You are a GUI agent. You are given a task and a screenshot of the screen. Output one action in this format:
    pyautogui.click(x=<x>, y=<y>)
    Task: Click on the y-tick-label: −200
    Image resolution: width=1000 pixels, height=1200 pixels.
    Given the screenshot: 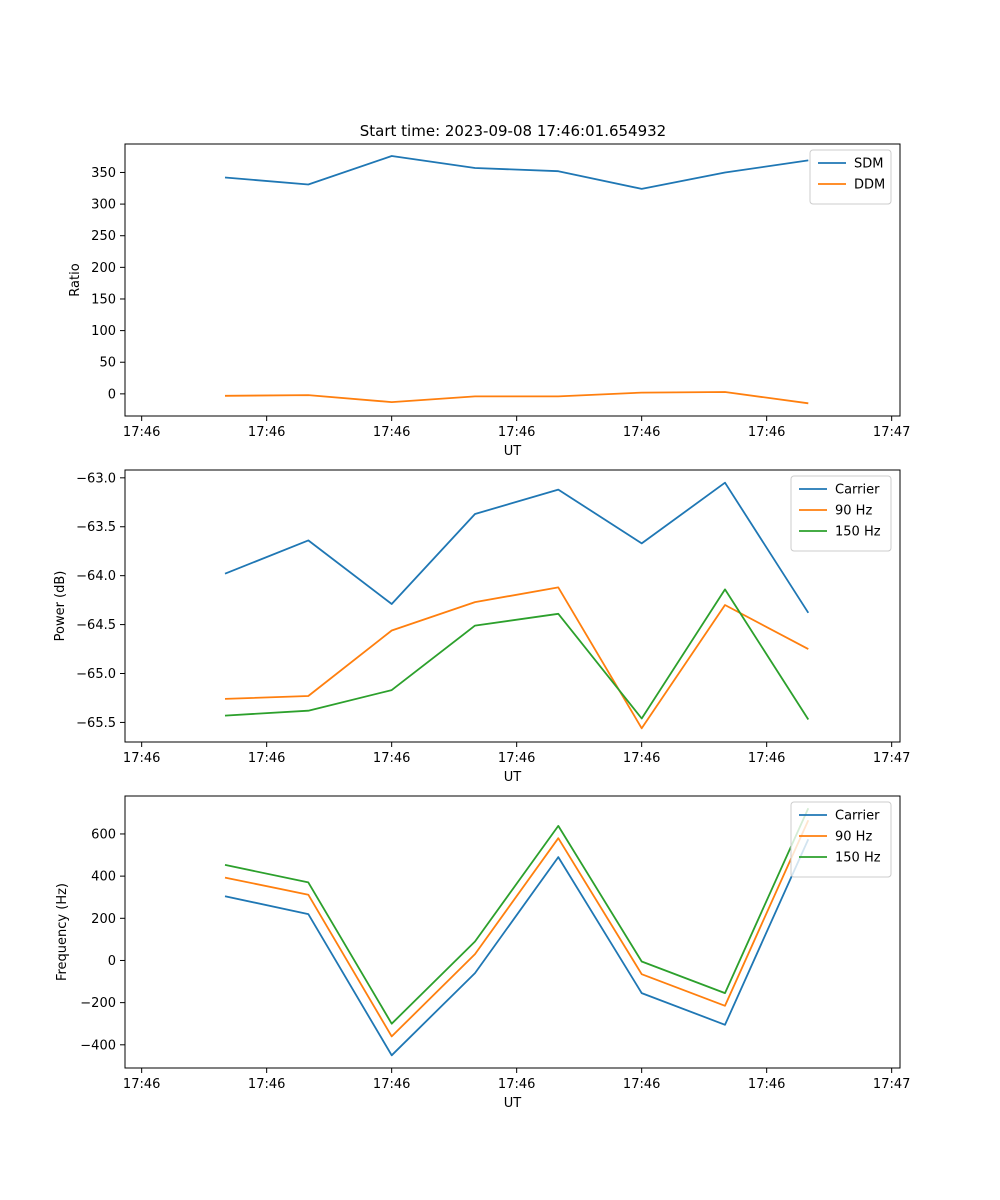 What is the action you would take?
    pyautogui.click(x=98, y=1003)
    